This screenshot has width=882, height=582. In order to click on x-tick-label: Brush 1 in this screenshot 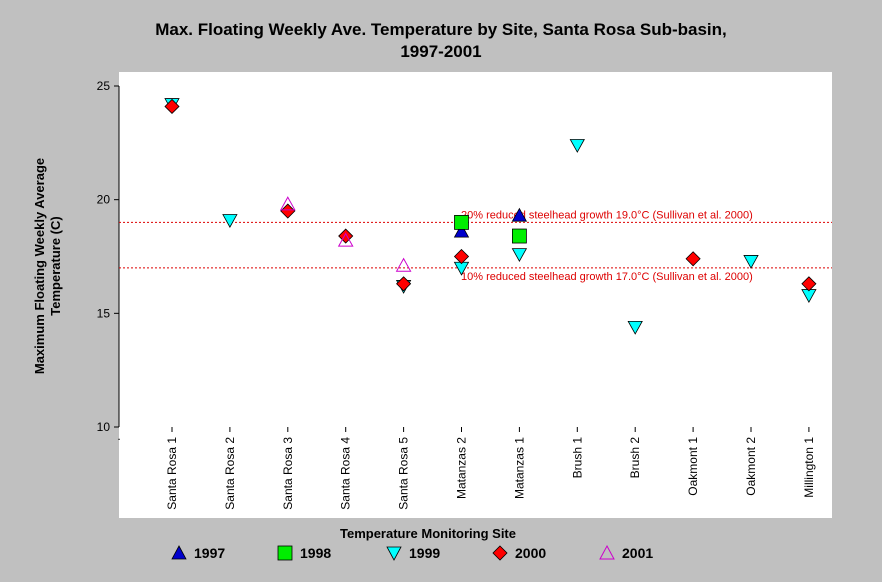, I will do `click(577, 458)`.